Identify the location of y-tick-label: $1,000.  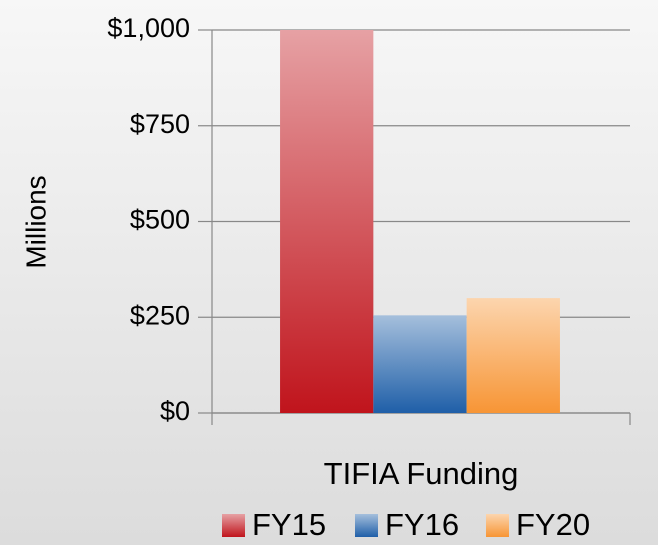
(148, 28).